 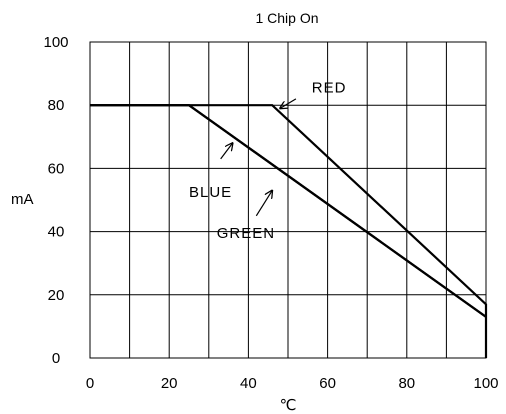 What do you see at coordinates (56, 105) in the screenshot?
I see `y-tick-label: 80` at bounding box center [56, 105].